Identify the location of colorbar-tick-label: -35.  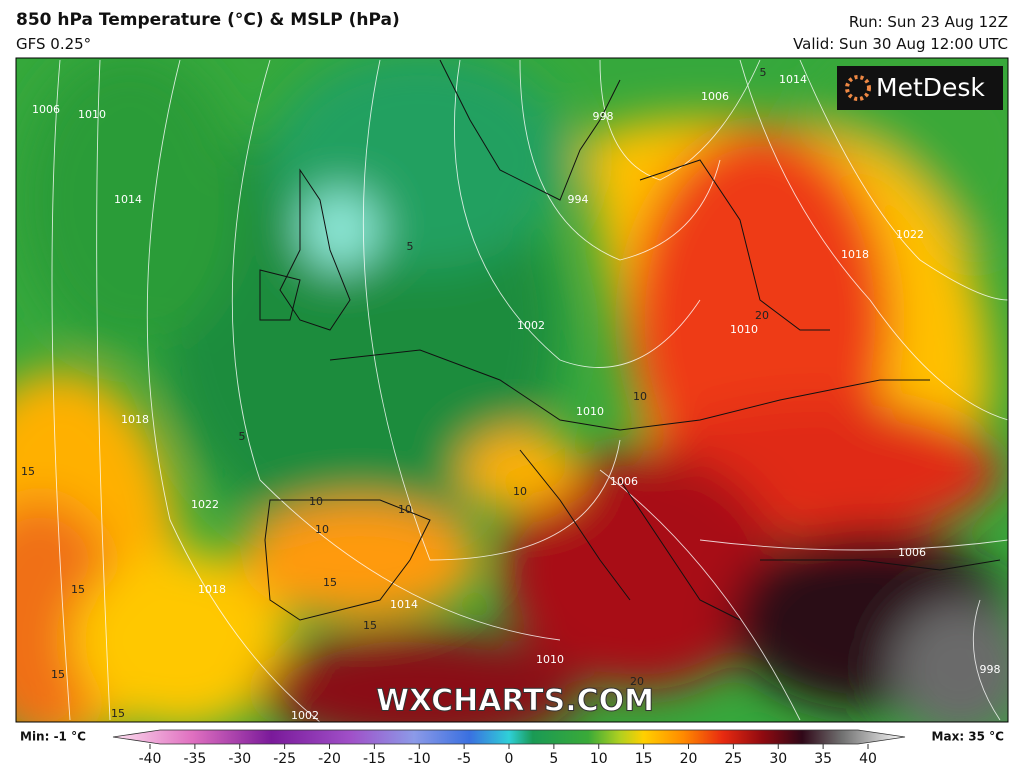
(194, 759).